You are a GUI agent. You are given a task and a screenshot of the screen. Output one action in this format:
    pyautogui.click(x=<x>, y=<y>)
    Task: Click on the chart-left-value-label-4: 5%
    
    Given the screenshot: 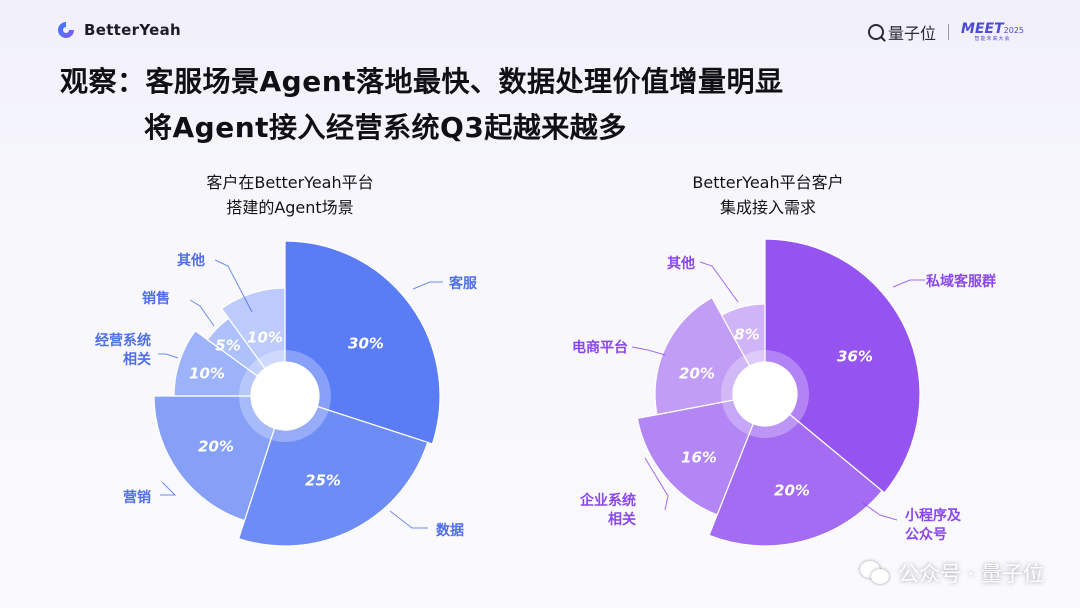 What is the action you would take?
    pyautogui.click(x=227, y=346)
    